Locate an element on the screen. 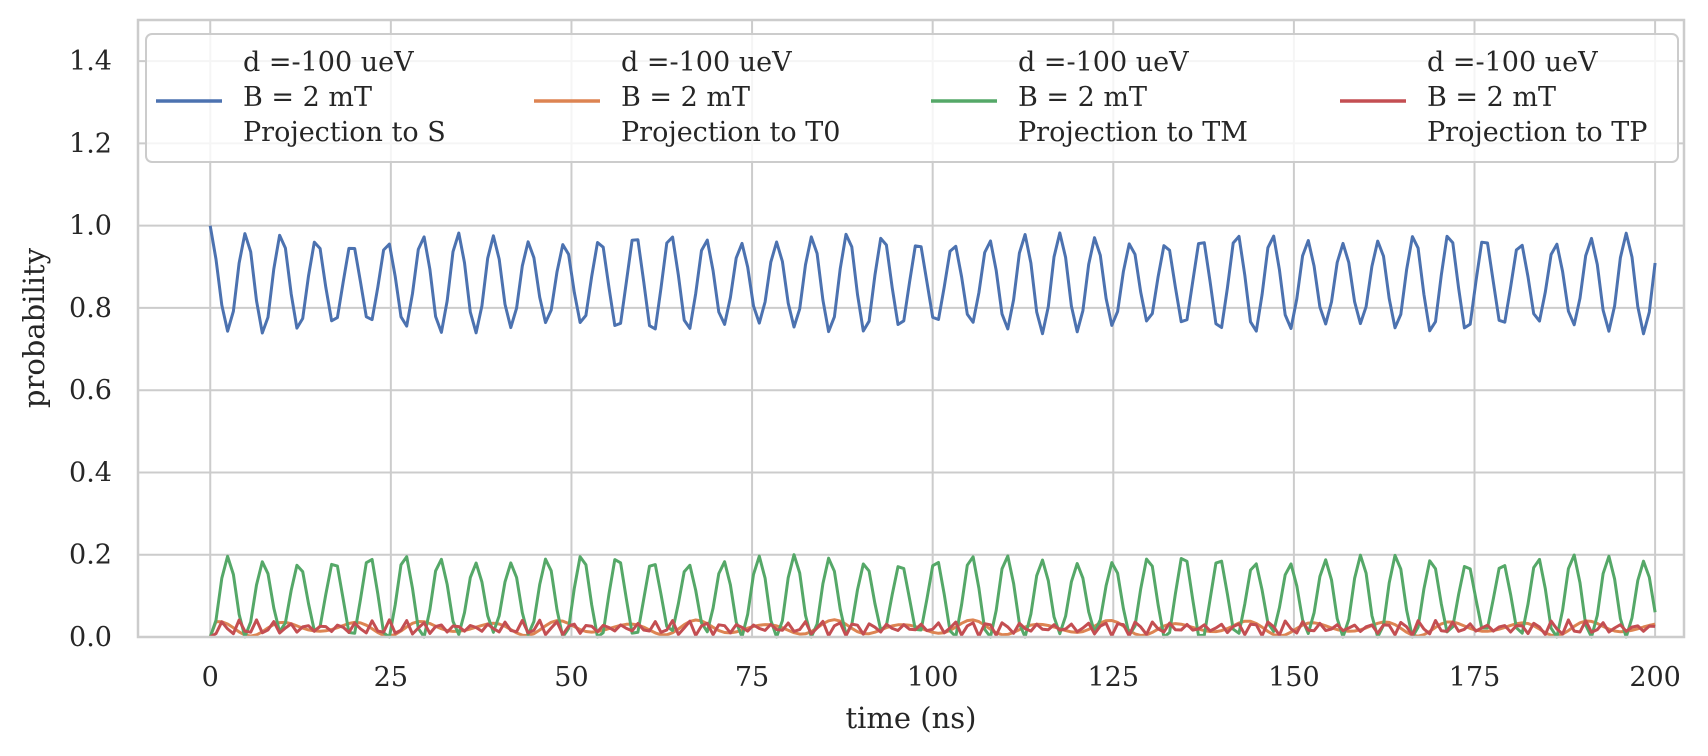 The width and height of the screenshot is (1708, 756). x-tick-label: 125 is located at coordinates (1114, 677).